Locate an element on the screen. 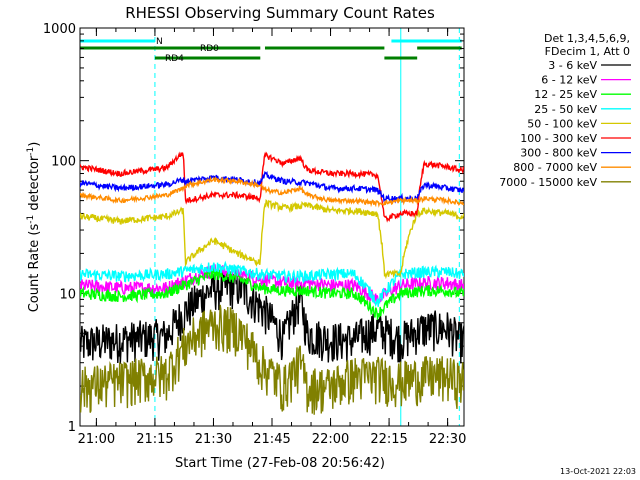 The image size is (640, 480). y-axis-label: Count Rate (s-1 detector-1) is located at coordinates (34, 227).